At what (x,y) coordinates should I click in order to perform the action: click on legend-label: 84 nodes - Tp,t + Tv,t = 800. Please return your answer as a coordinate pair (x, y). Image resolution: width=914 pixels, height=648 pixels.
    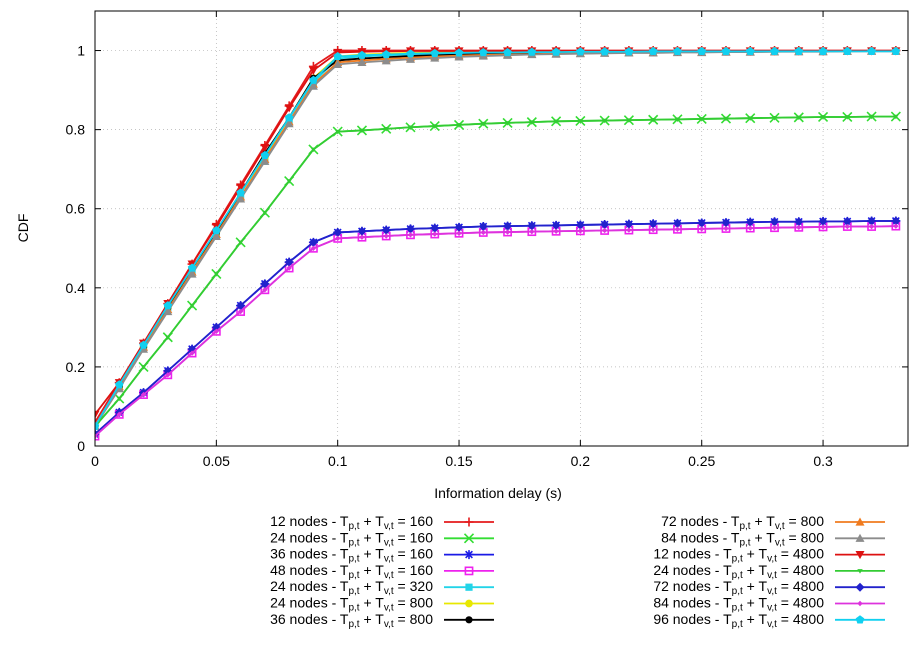
    Looking at the image, I should click on (742, 538).